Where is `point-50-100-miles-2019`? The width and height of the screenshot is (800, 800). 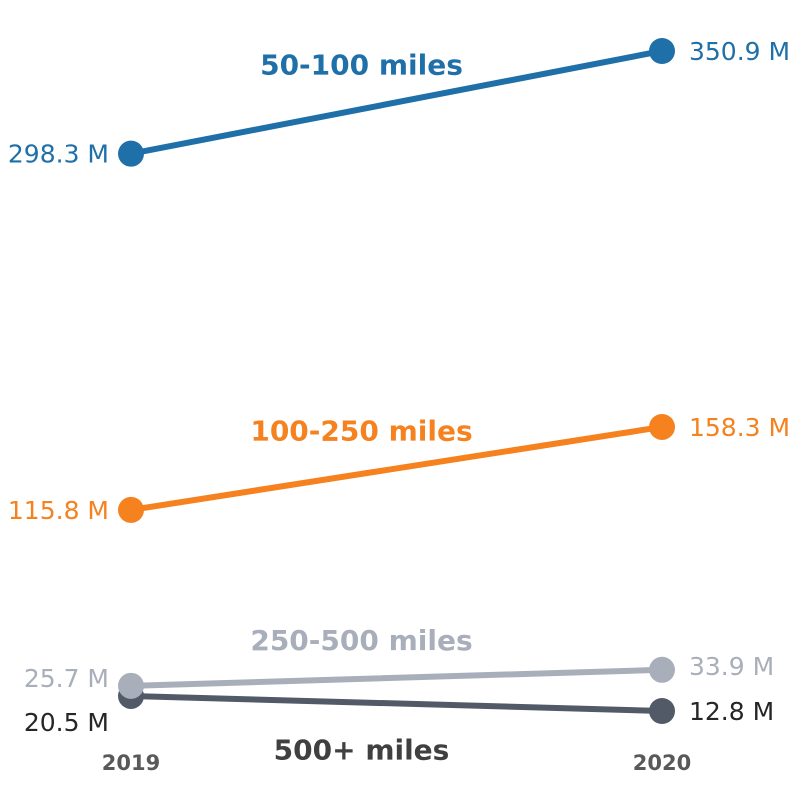 point-50-100-miles-2019 is located at coordinates (131, 153).